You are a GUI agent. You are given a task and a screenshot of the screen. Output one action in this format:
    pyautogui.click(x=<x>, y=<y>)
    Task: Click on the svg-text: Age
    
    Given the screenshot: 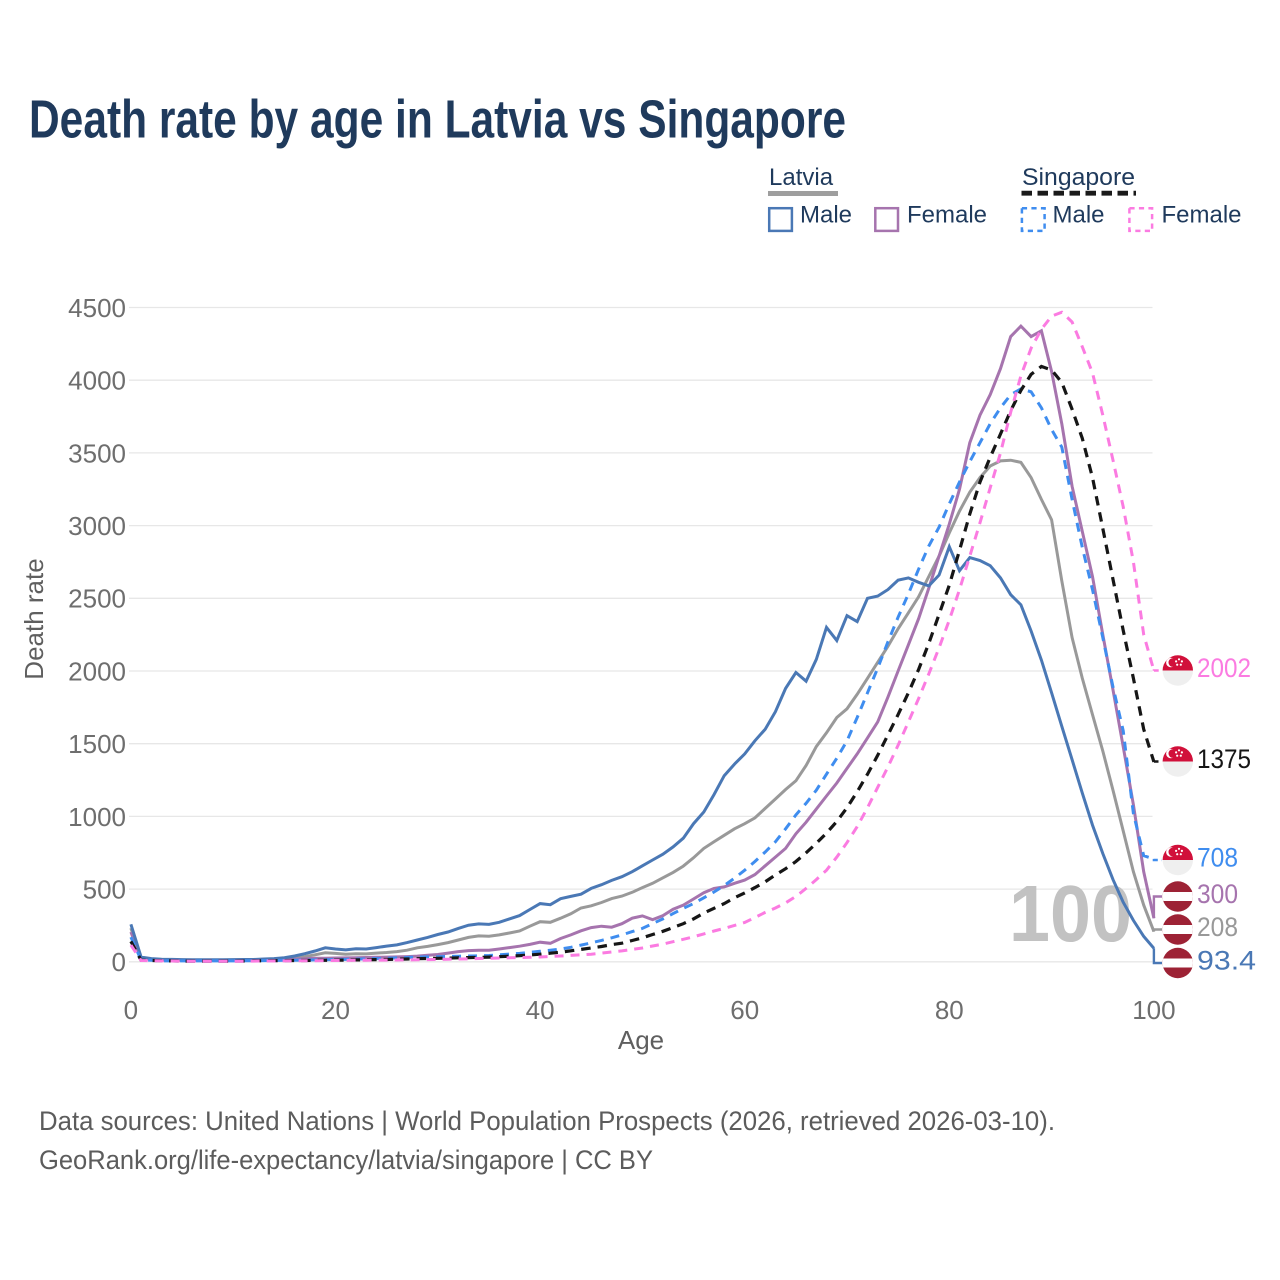 What is the action you would take?
    pyautogui.click(x=641, y=1040)
    